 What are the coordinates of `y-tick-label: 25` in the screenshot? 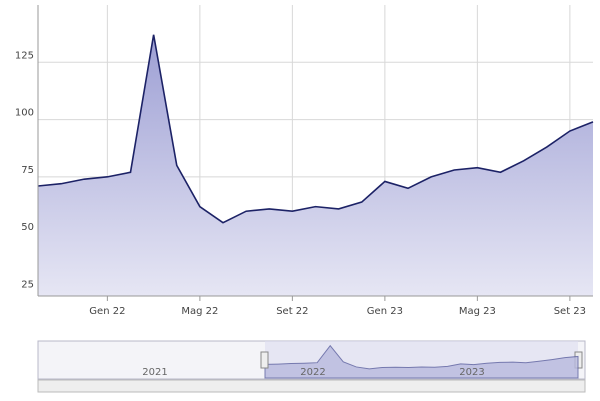 It's located at (27, 284).